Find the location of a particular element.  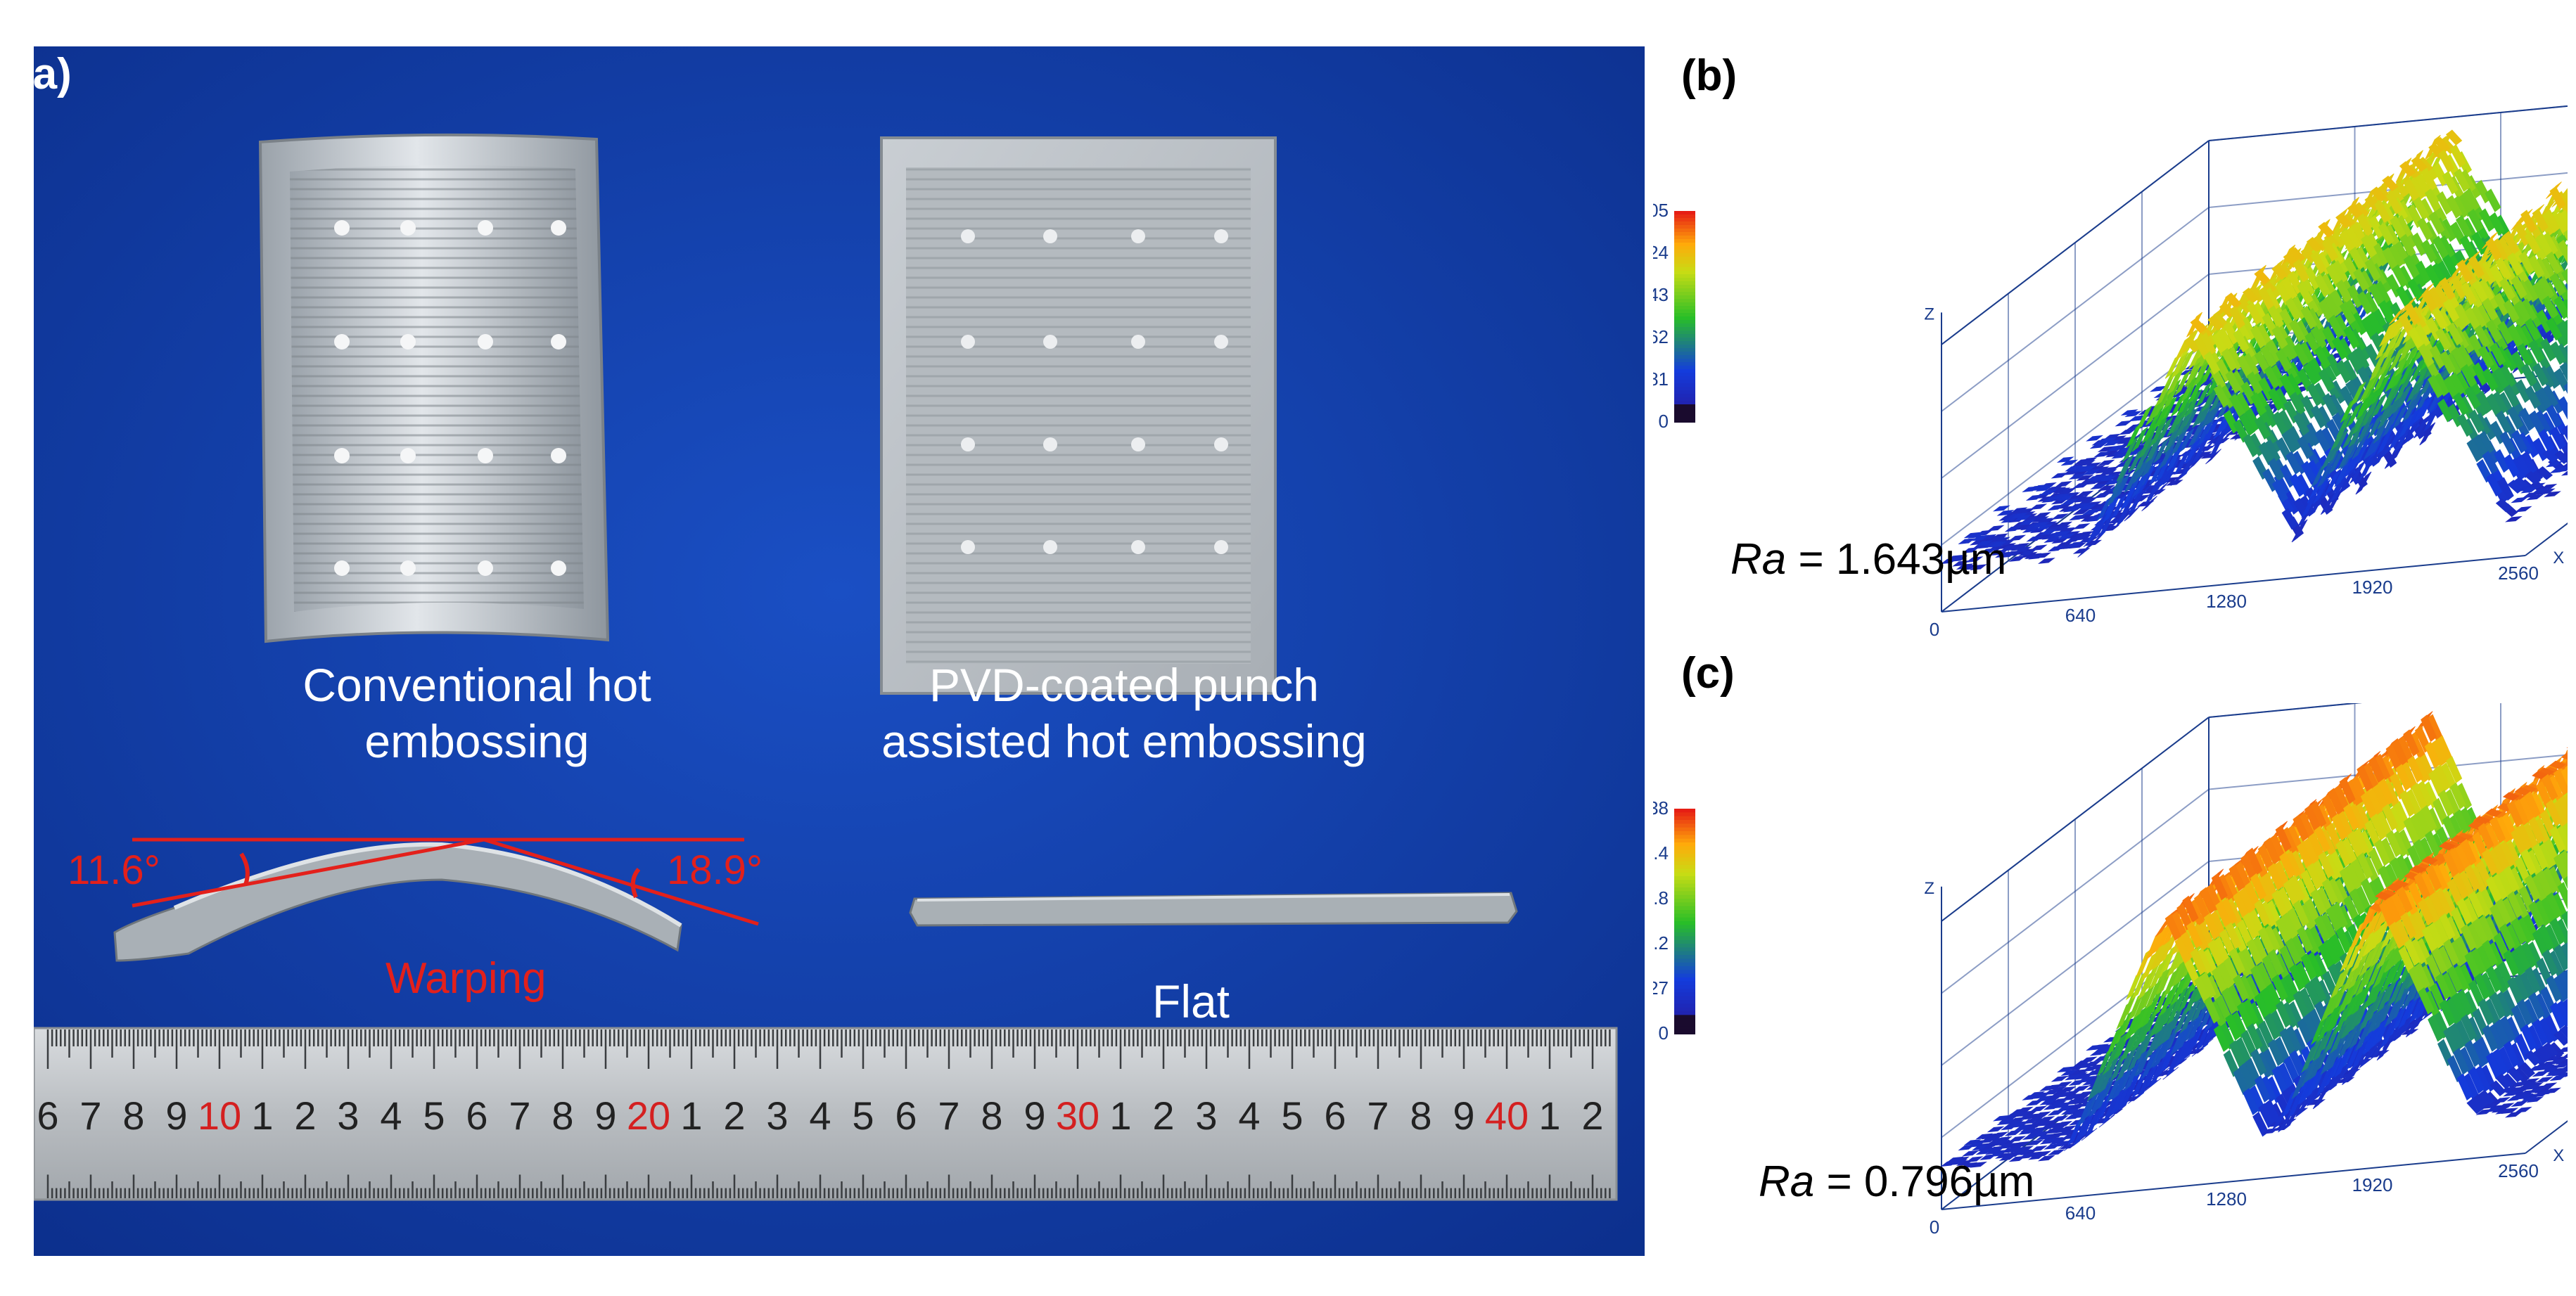

ruler-number: 6 is located at coordinates (1335, 1115).